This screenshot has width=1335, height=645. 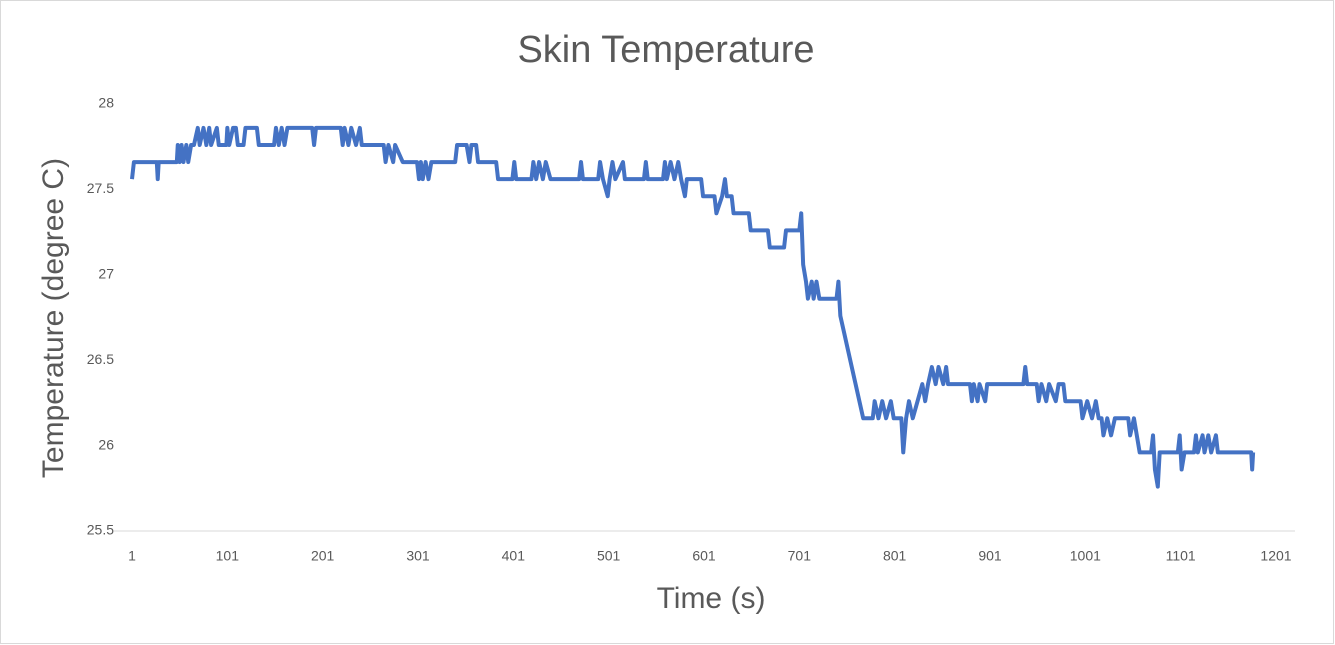 What do you see at coordinates (1181, 556) in the screenshot?
I see `x-tick-label: 1101` at bounding box center [1181, 556].